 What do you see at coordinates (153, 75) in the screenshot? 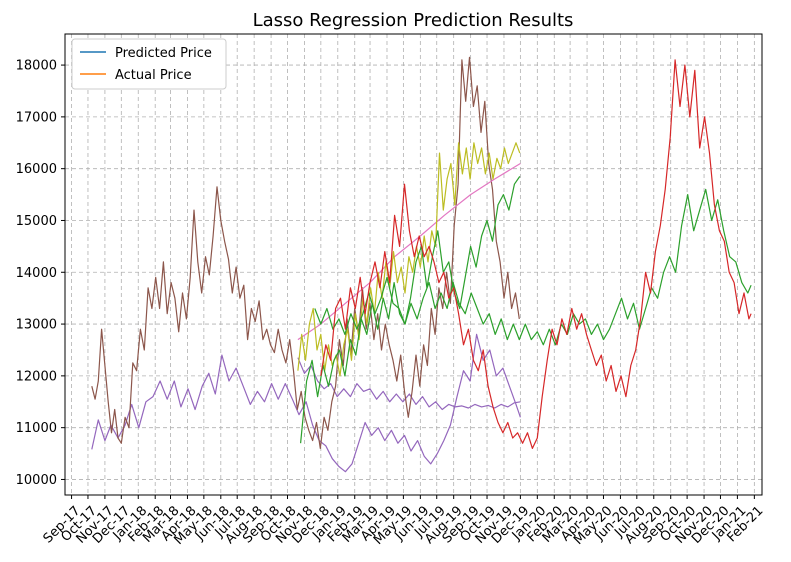
I see `legend-actual-label: Actual Price` at bounding box center [153, 75].